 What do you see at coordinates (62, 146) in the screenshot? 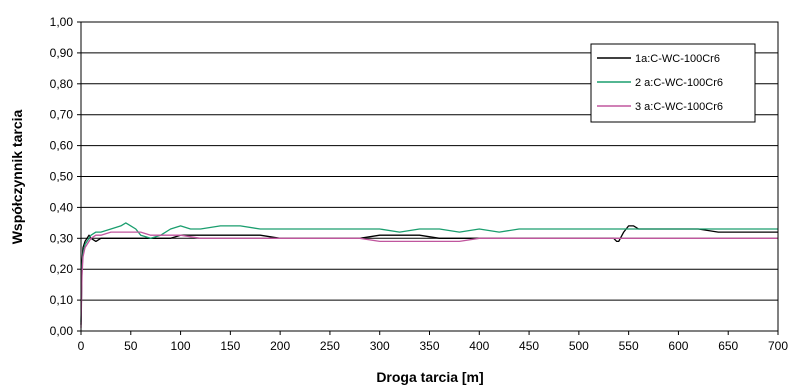
I see `y-tick-label: 0,60` at bounding box center [62, 146].